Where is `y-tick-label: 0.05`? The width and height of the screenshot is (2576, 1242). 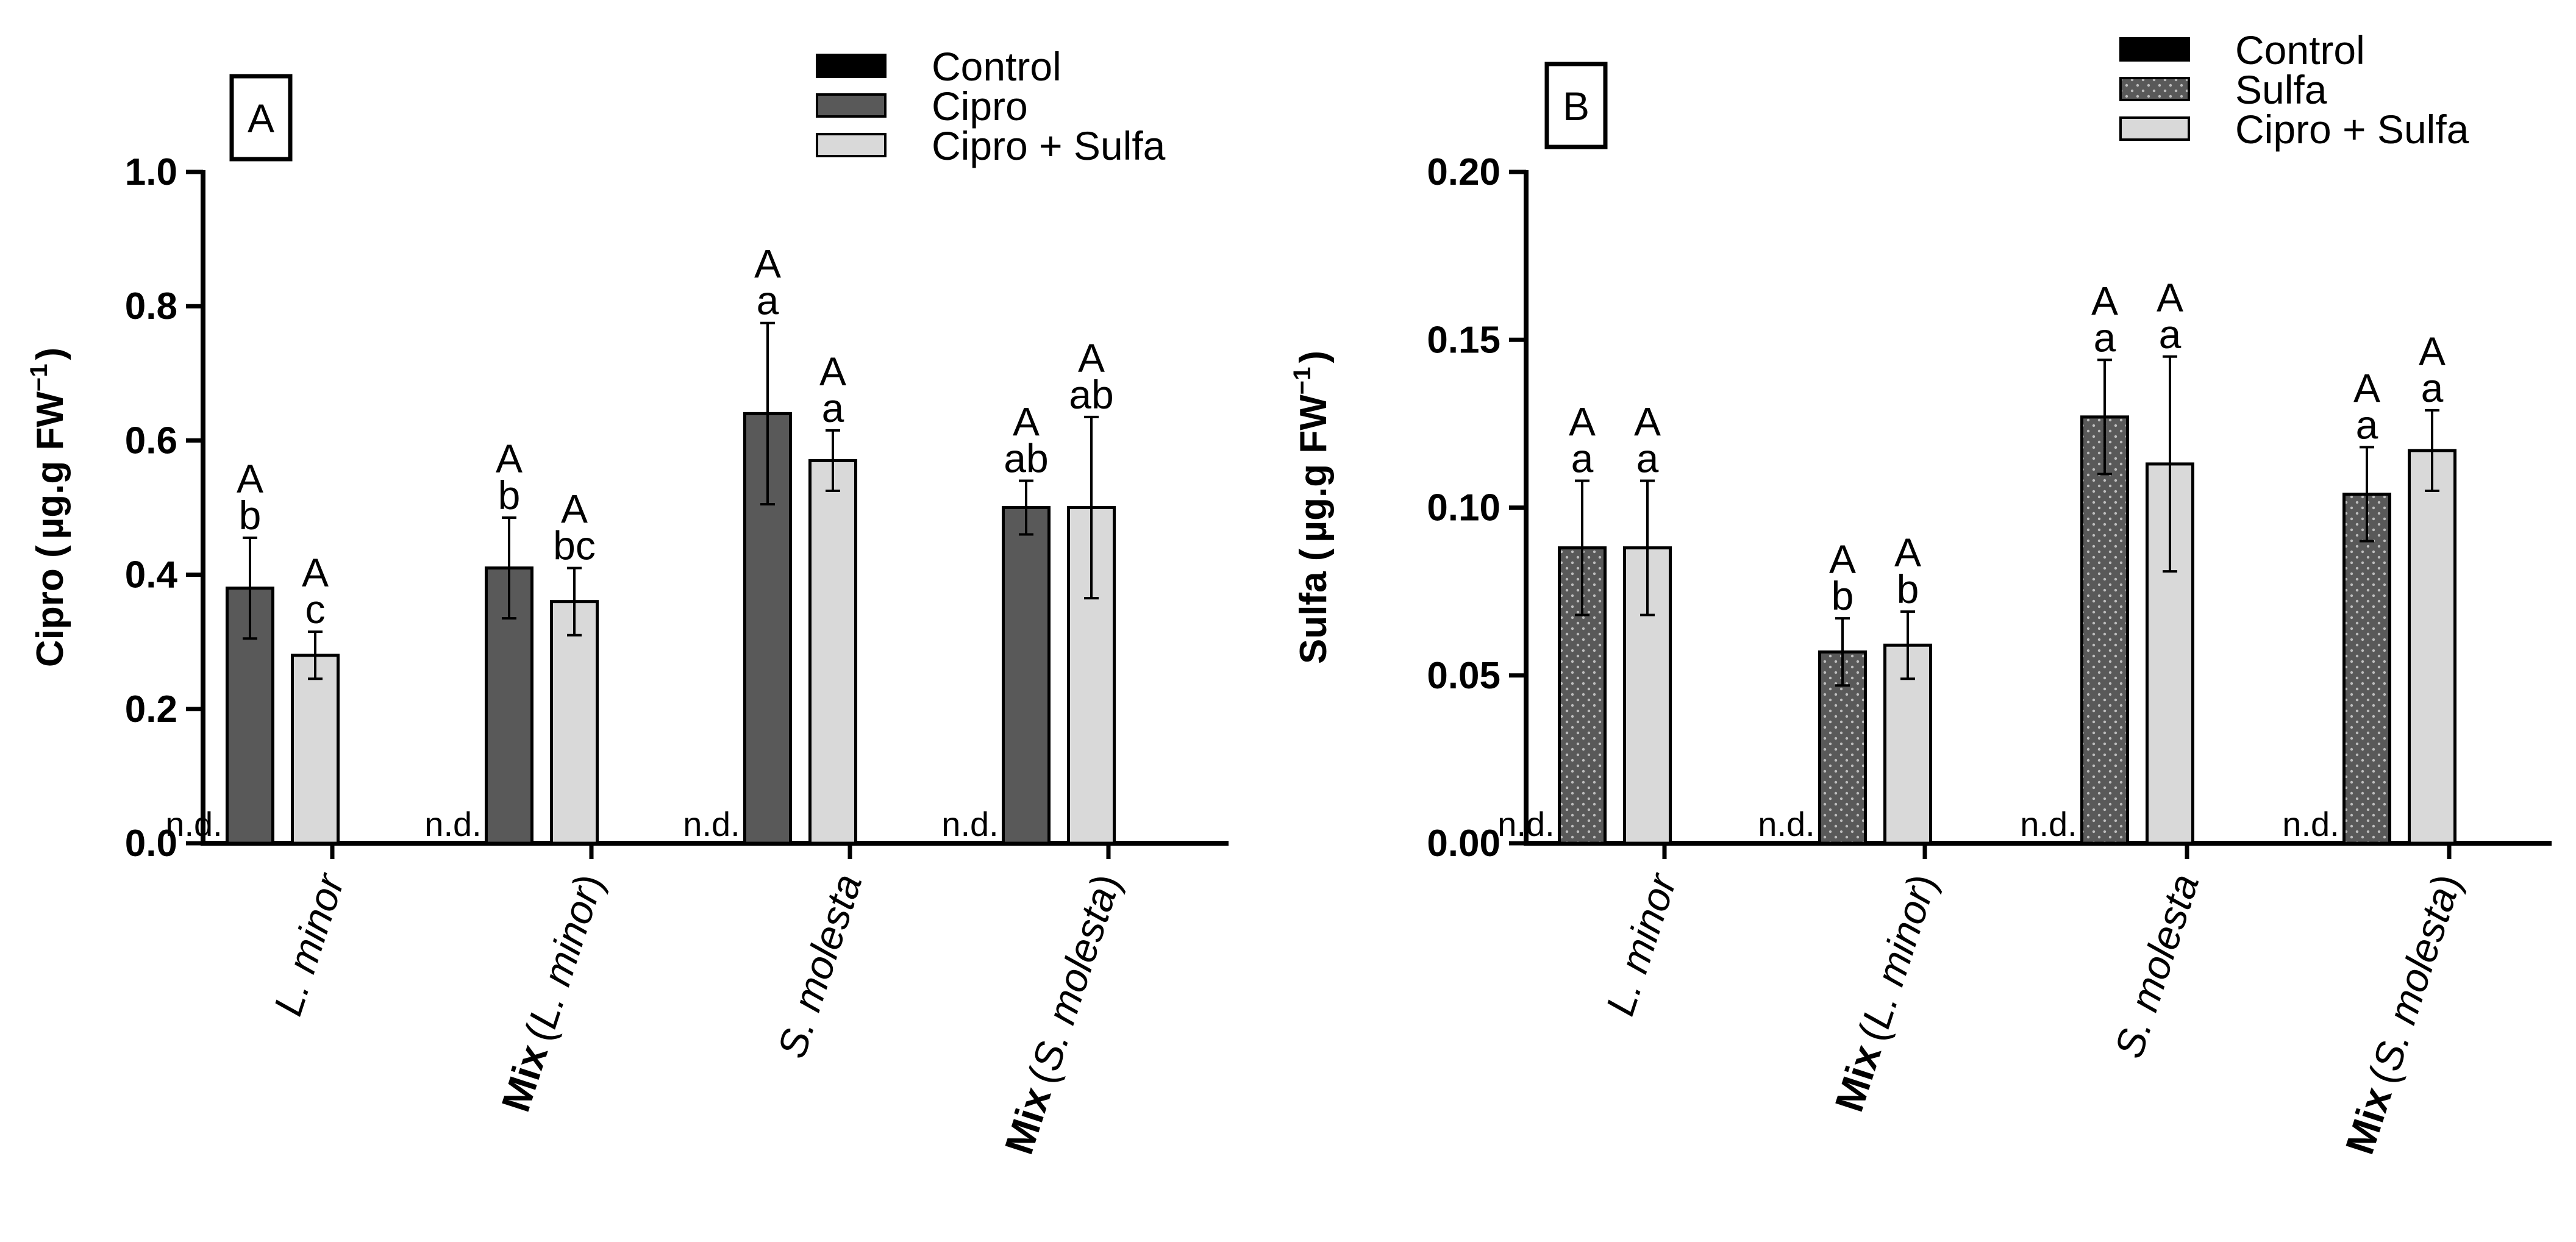
y-tick-label: 0.05 is located at coordinates (1463, 676).